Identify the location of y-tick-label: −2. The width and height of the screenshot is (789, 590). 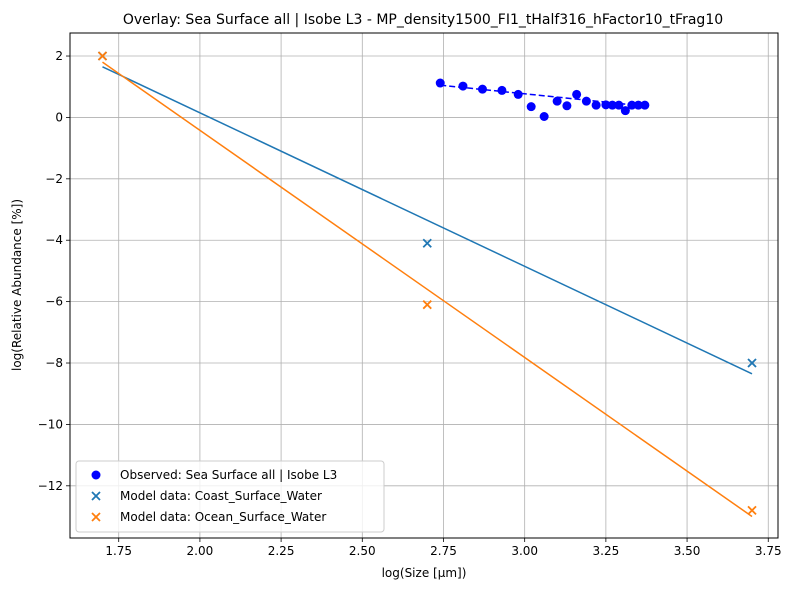
(54, 179).